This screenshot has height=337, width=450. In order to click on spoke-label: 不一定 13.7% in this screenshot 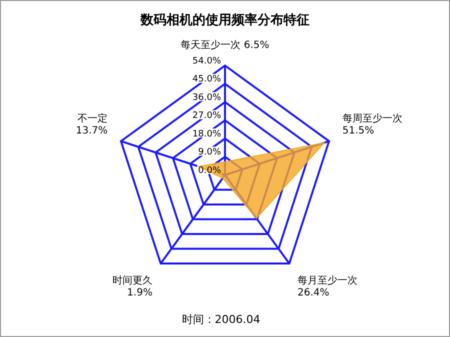, I will do `click(92, 124)`.